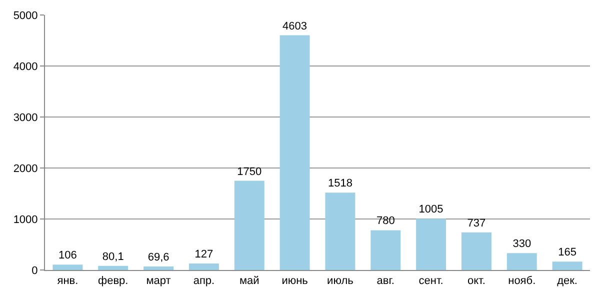 The width and height of the screenshot is (600, 300). I want to click on data-label: 127, so click(204, 254).